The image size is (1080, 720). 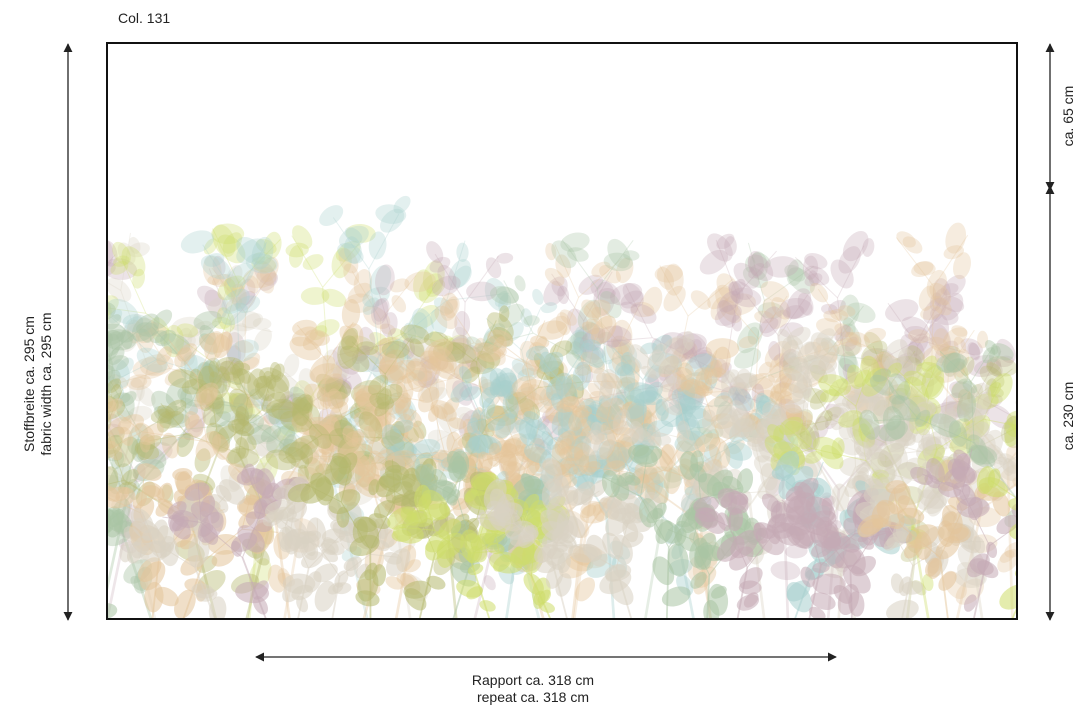 What do you see at coordinates (29, 384) in the screenshot?
I see `fabric-width-label-de: Stoffbreite ca. 295 cm` at bounding box center [29, 384].